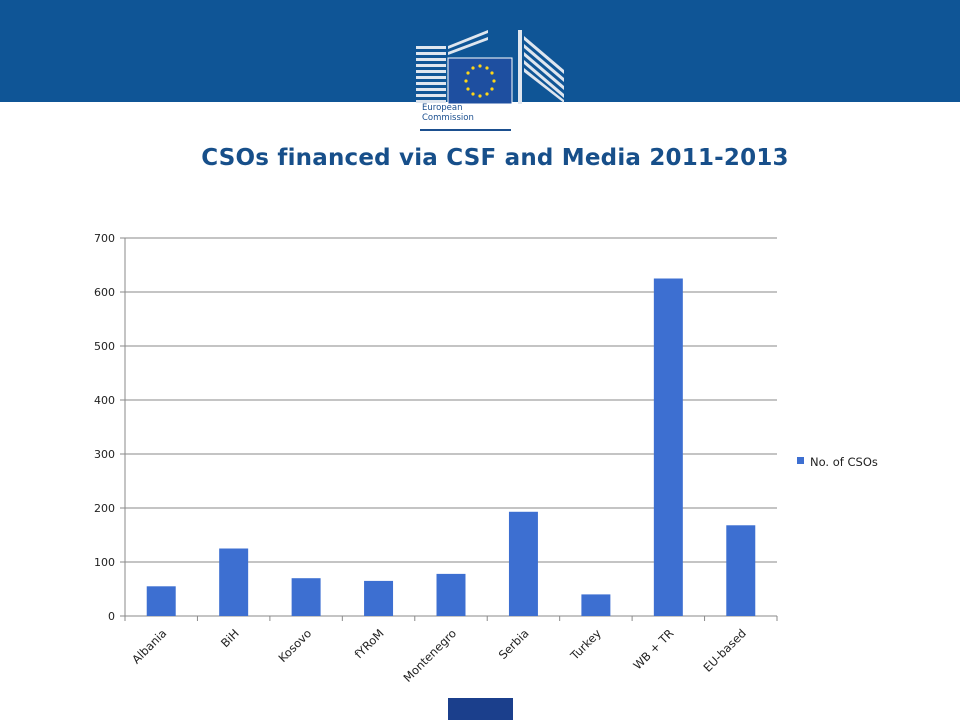 This screenshot has height=720, width=960. What do you see at coordinates (104, 400) in the screenshot?
I see `y-tick-label: 400` at bounding box center [104, 400].